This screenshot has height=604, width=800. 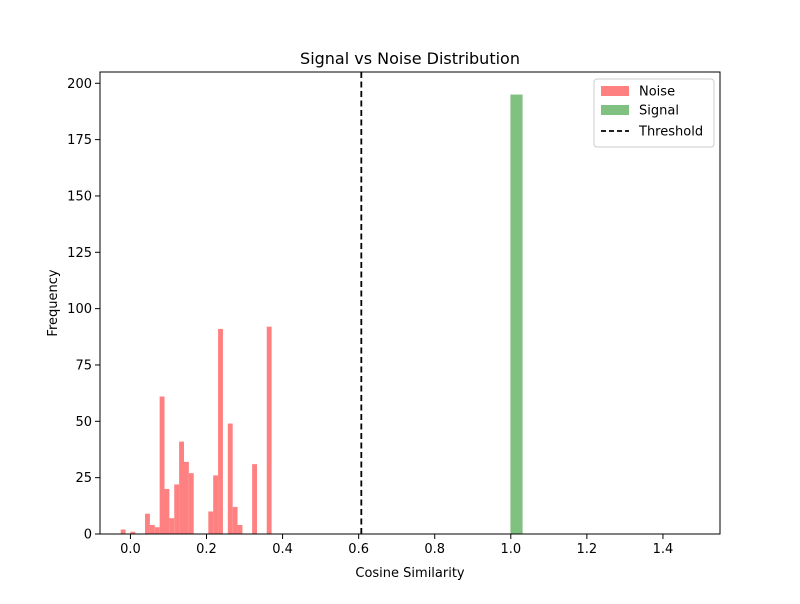 What do you see at coordinates (358, 549) in the screenshot?
I see `x-tick-label: 0.6` at bounding box center [358, 549].